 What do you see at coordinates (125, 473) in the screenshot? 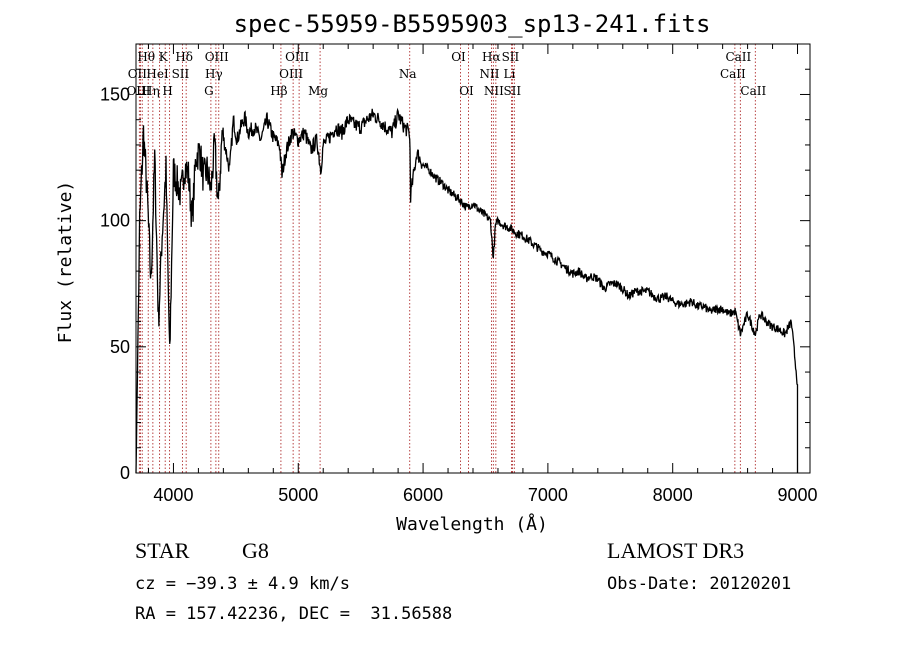
I see `y-tick-label: 0` at bounding box center [125, 473].